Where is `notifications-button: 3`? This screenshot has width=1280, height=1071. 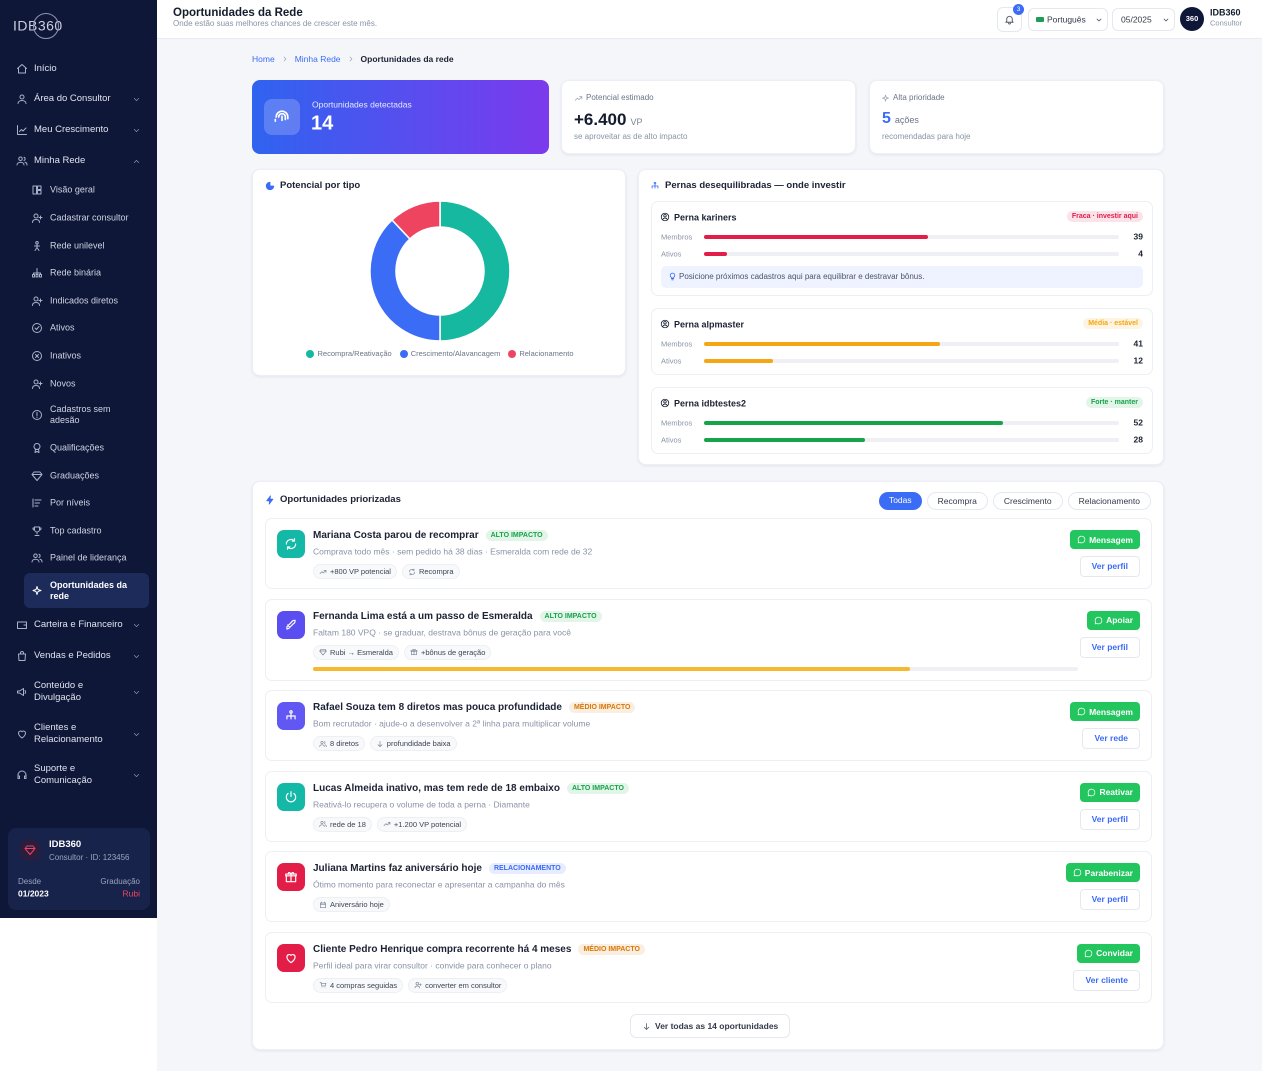 notifications-button: 3 is located at coordinates (1010, 18).